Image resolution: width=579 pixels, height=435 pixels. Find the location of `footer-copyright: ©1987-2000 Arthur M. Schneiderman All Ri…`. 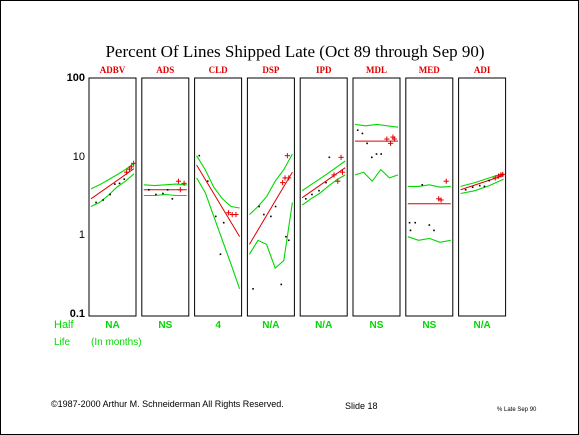

footer-copyright: ©1987-2000 Arthur M. Schneiderman All Ri… is located at coordinates (167, 404).